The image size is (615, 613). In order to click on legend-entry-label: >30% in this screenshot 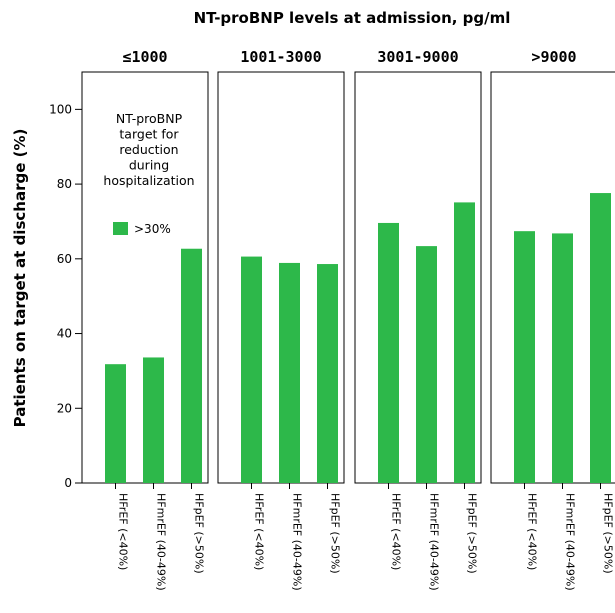, I will do `click(152, 229)`.